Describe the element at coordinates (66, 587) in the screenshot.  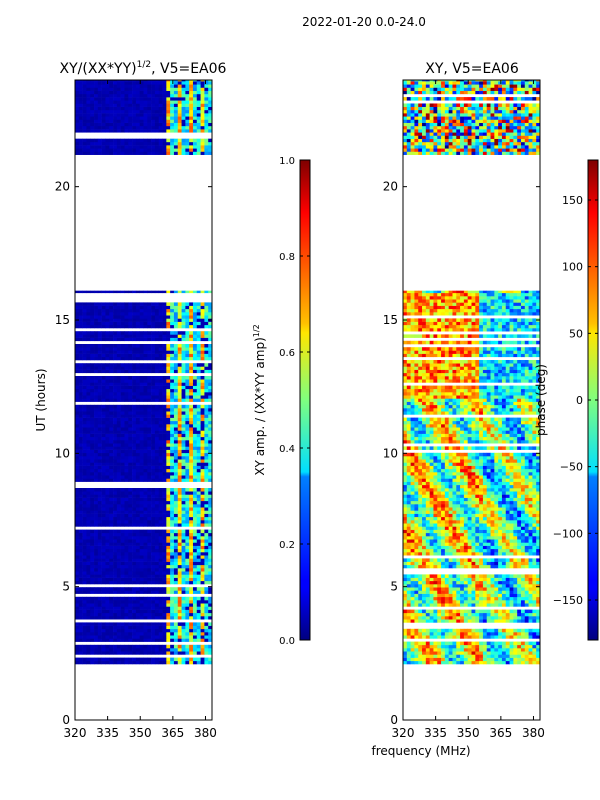
I see `y-tick-label: 5` at that location.